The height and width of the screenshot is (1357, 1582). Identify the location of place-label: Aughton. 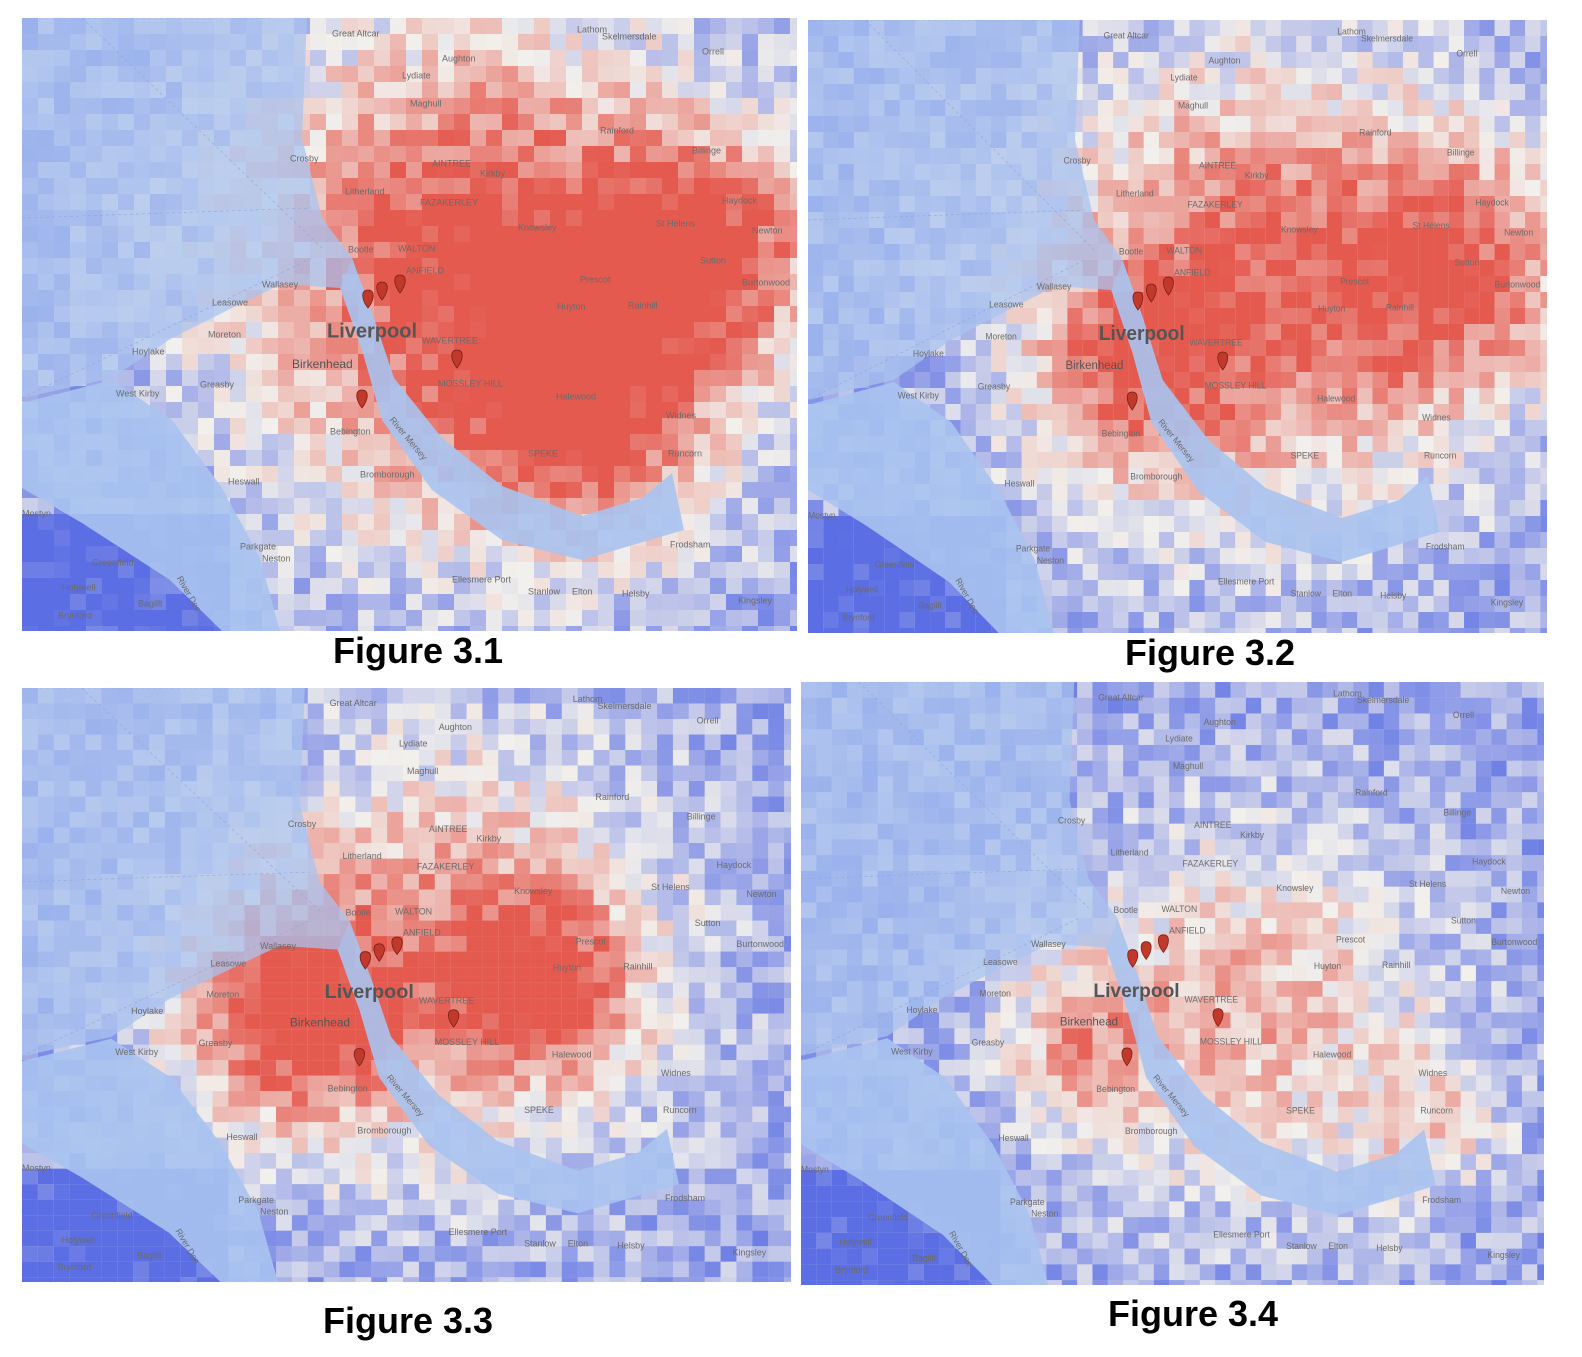
(1224, 60).